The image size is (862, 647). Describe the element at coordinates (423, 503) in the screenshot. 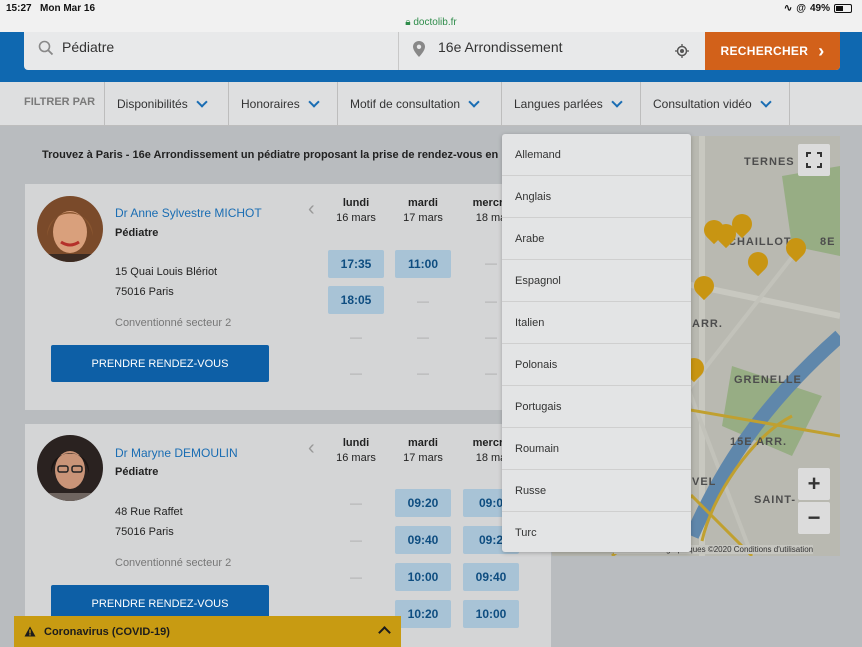

I see `time-slot: 09:20` at that location.